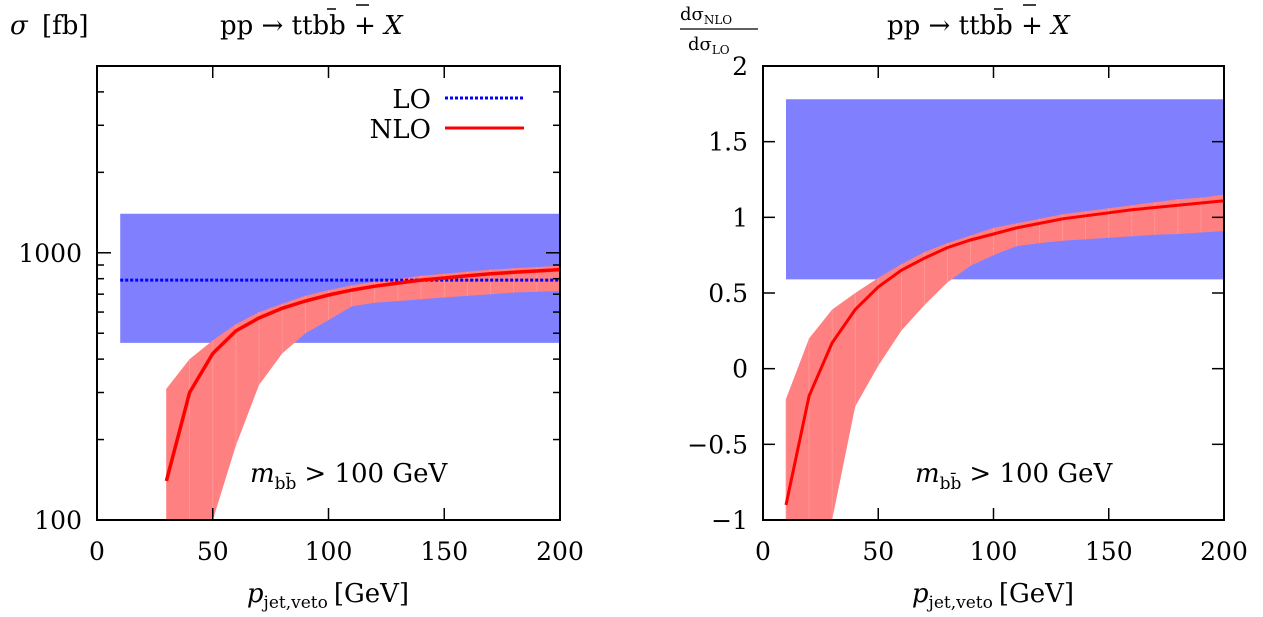 Image resolution: width=1263 pixels, height=617 pixels. I want to click on left-x-axis-label: pjet,veto [GeV], so click(328, 596).